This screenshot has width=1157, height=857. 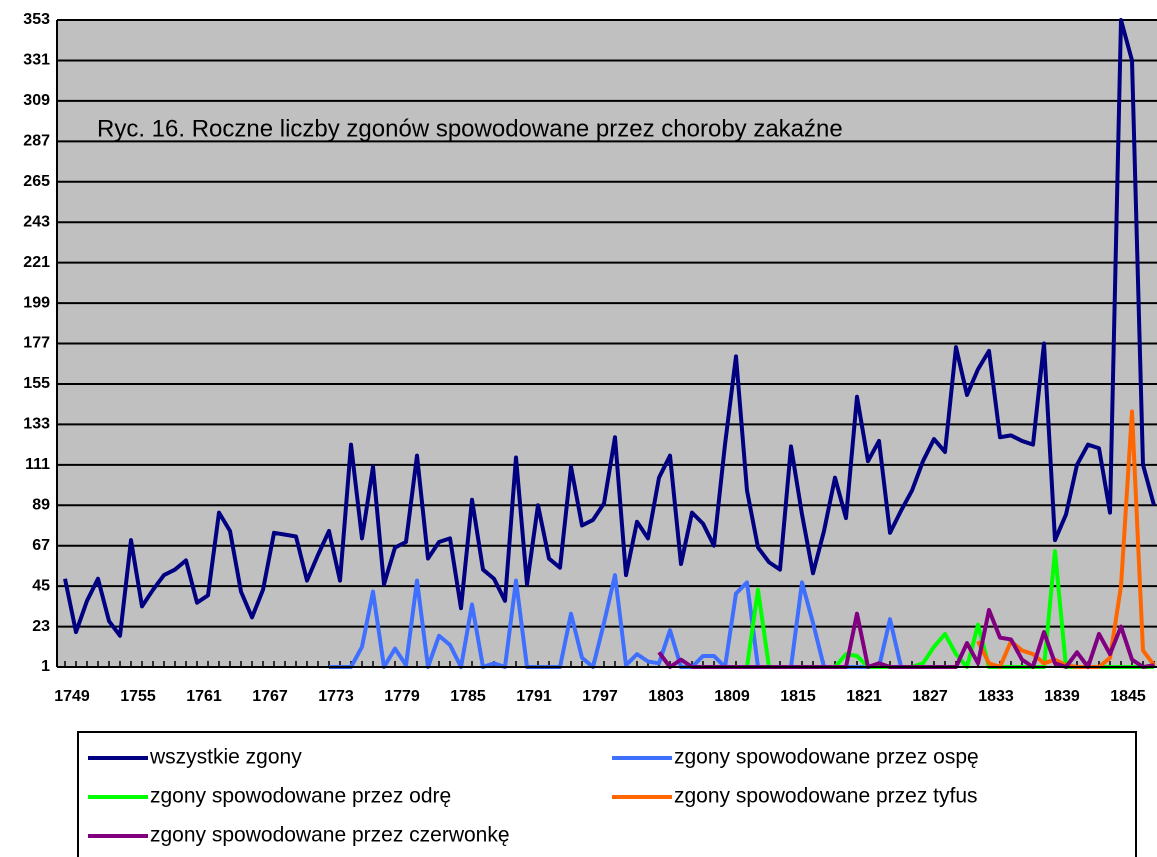 What do you see at coordinates (996, 696) in the screenshot?
I see `x-tick-label: 1833` at bounding box center [996, 696].